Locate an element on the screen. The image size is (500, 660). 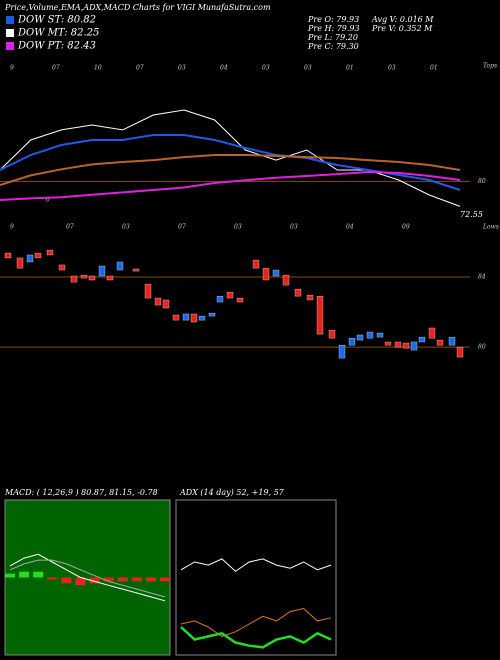
panel-title: ADX (14 day) 52, +19, 57 is located at coordinates (232, 492).